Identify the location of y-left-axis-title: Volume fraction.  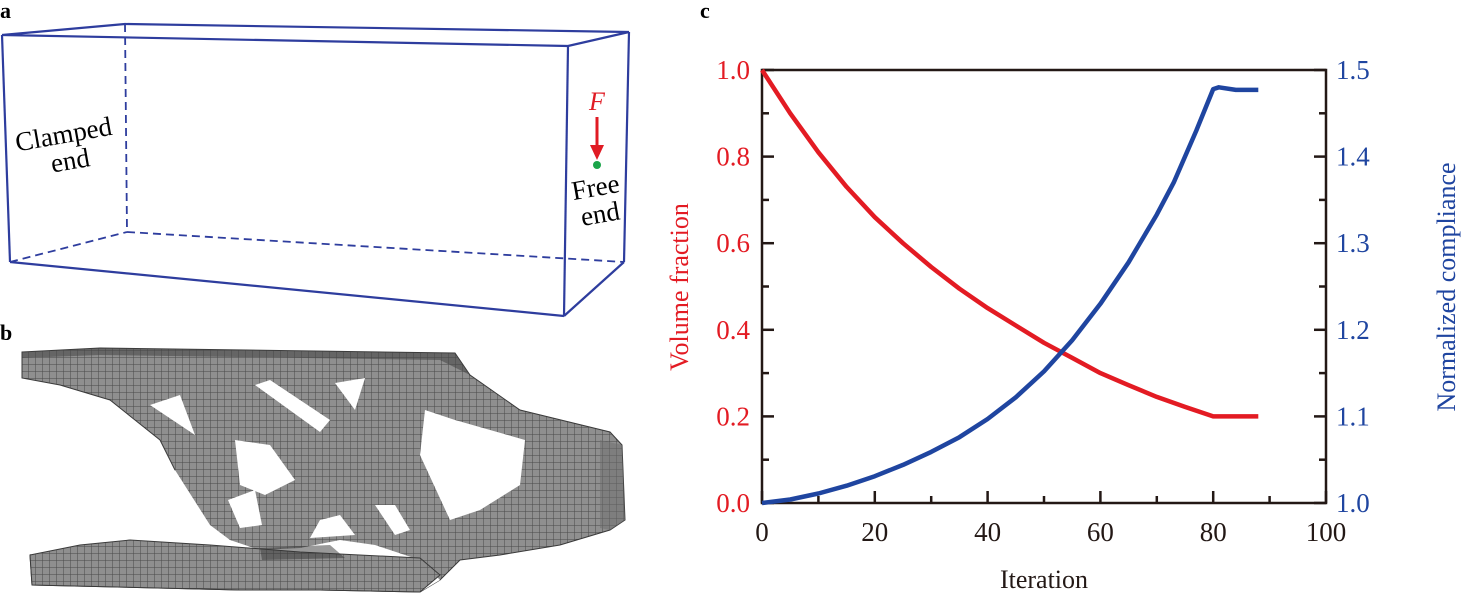
(679, 287).